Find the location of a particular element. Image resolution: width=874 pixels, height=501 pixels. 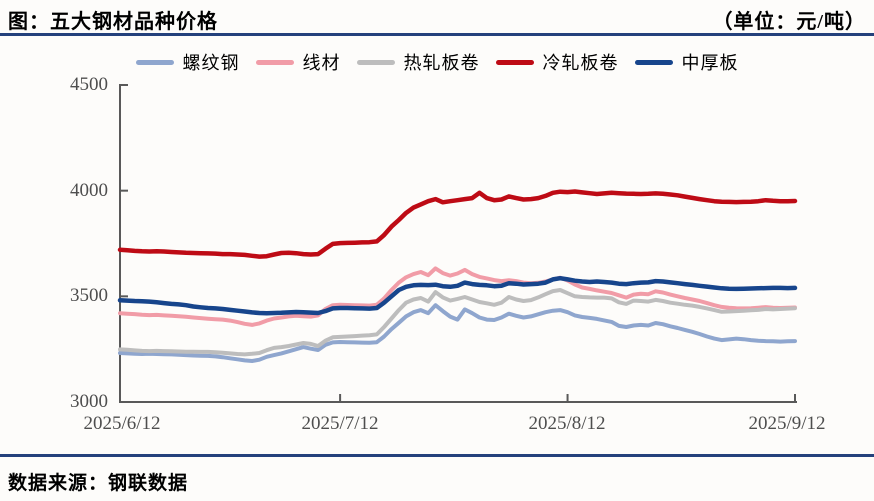

y-axis-tick-label: 4000 is located at coordinates (89, 190).